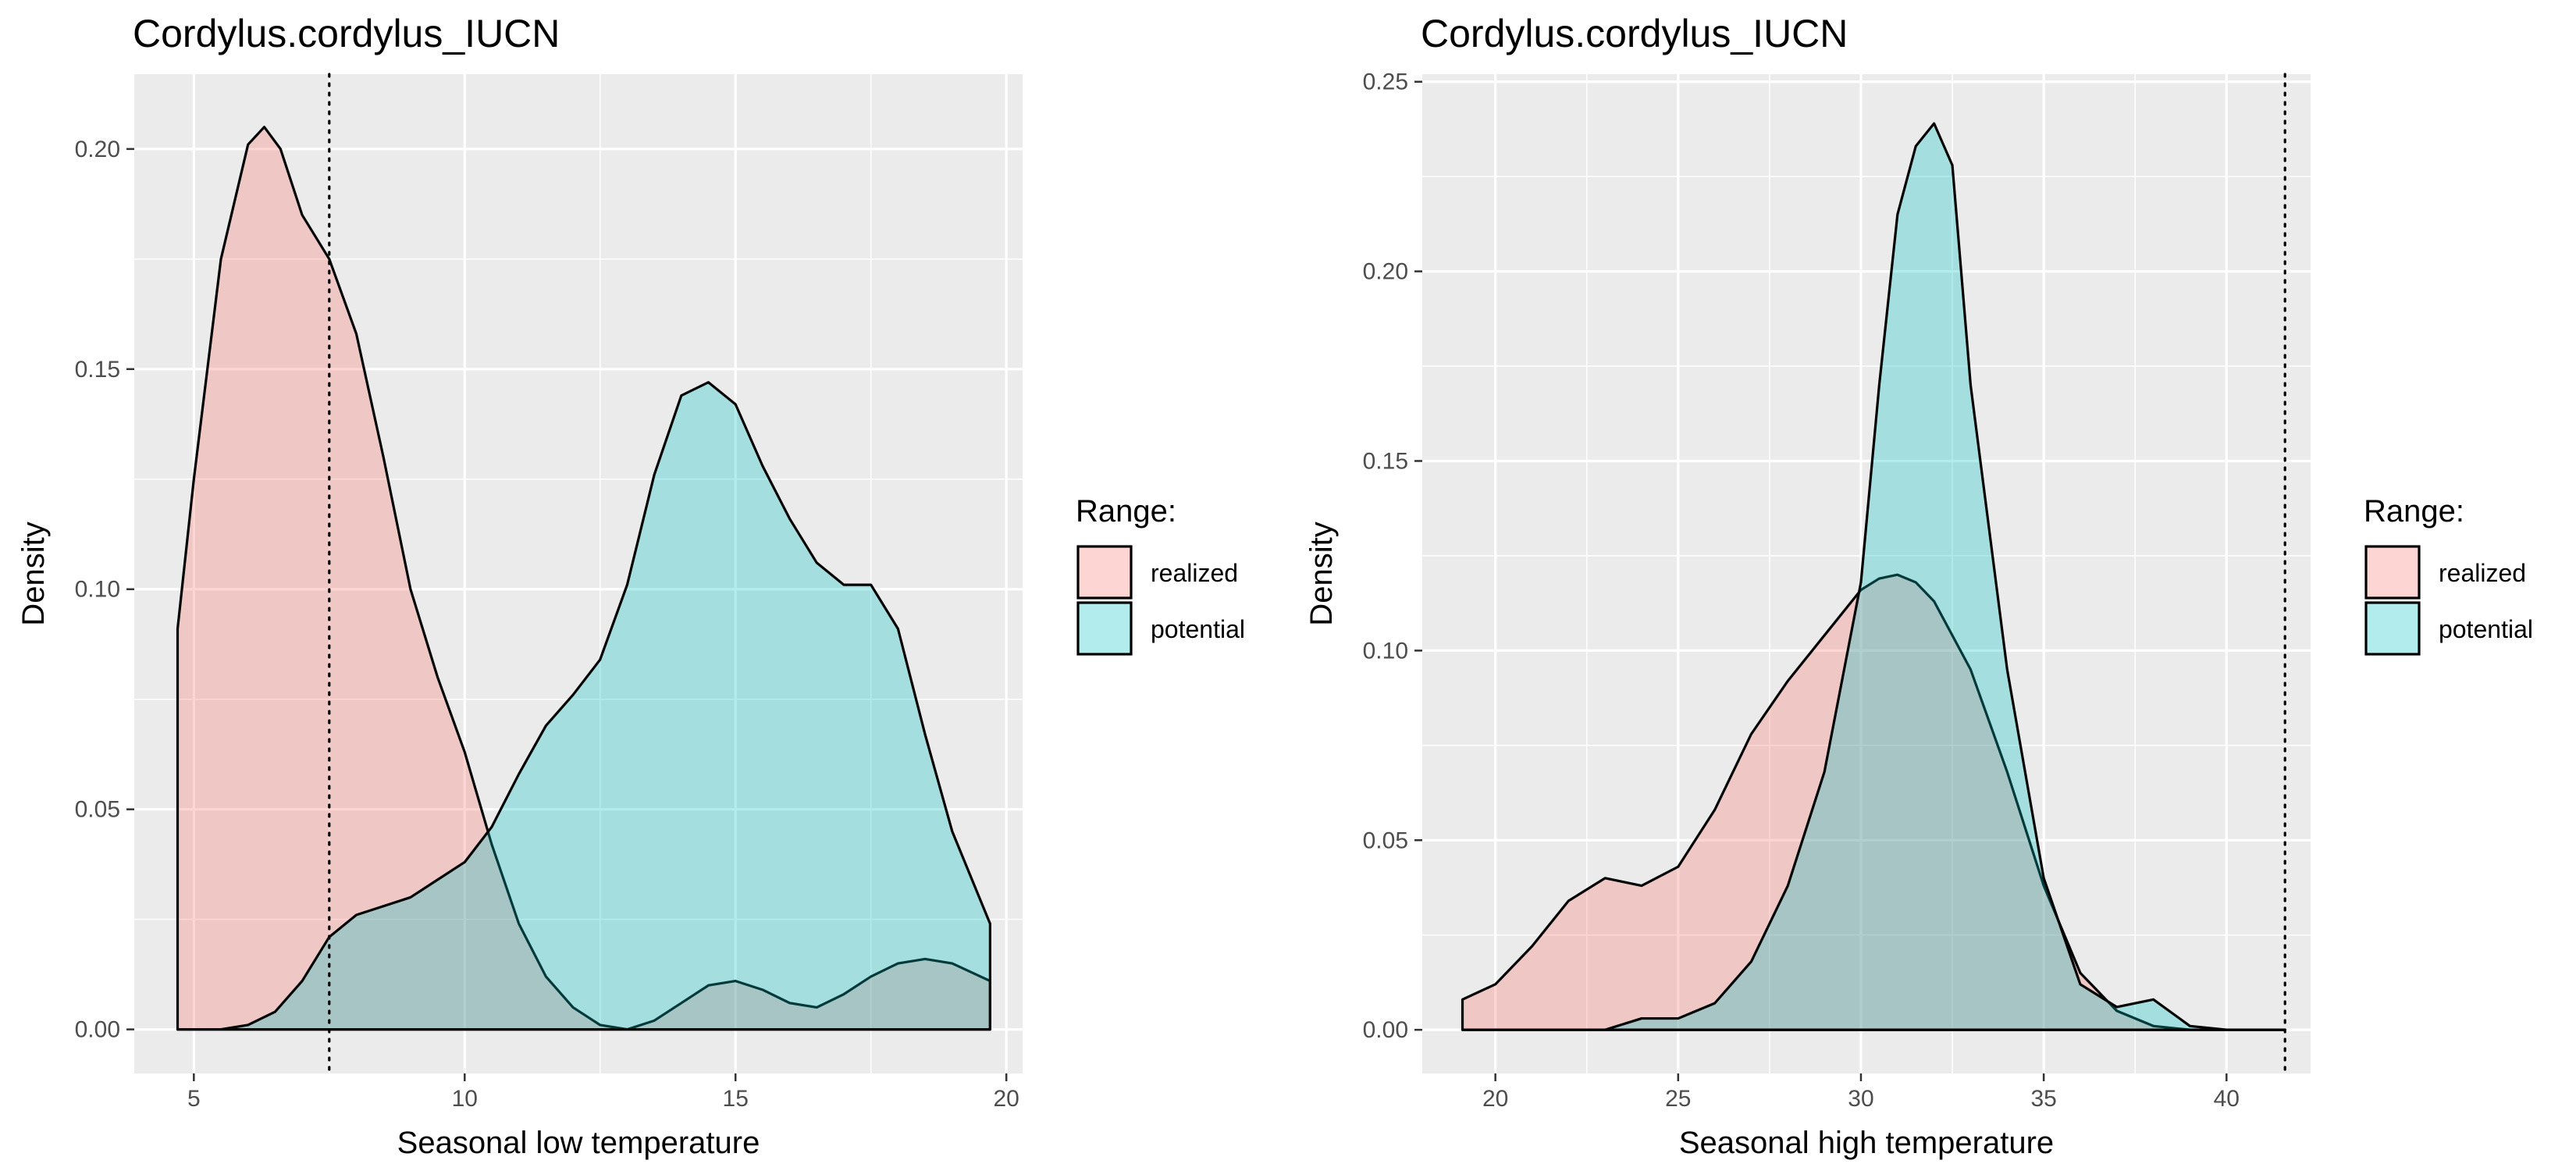 The image size is (2576, 1171). I want to click on x-tick-label: 40, so click(2227, 1099).